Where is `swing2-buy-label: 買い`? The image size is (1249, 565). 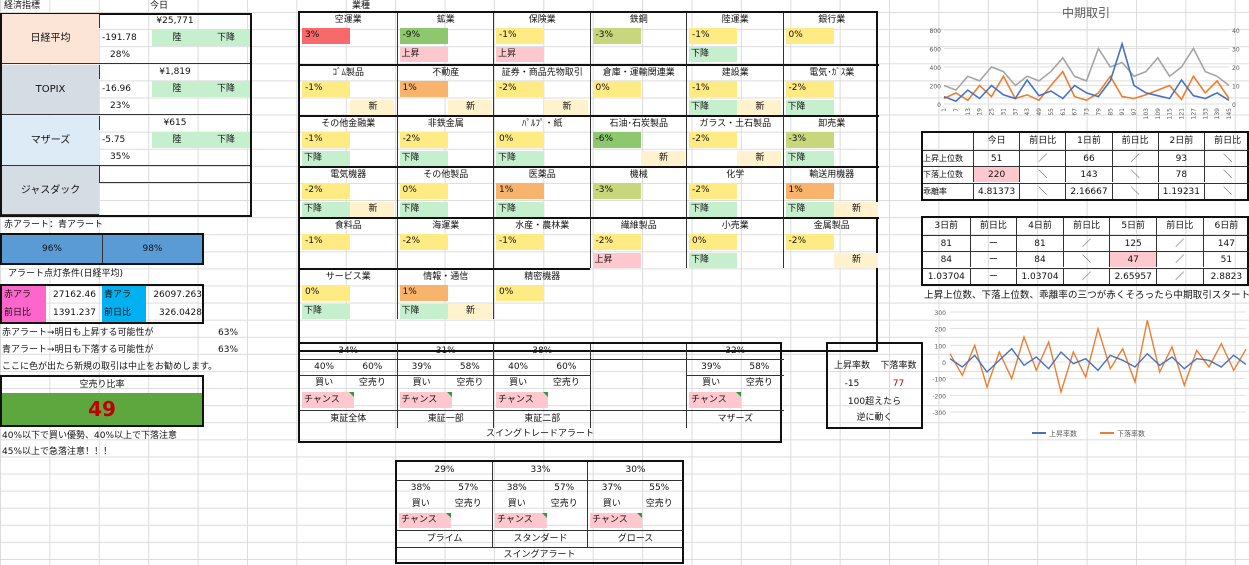
swing2-buy-label: 買い is located at coordinates (516, 504).